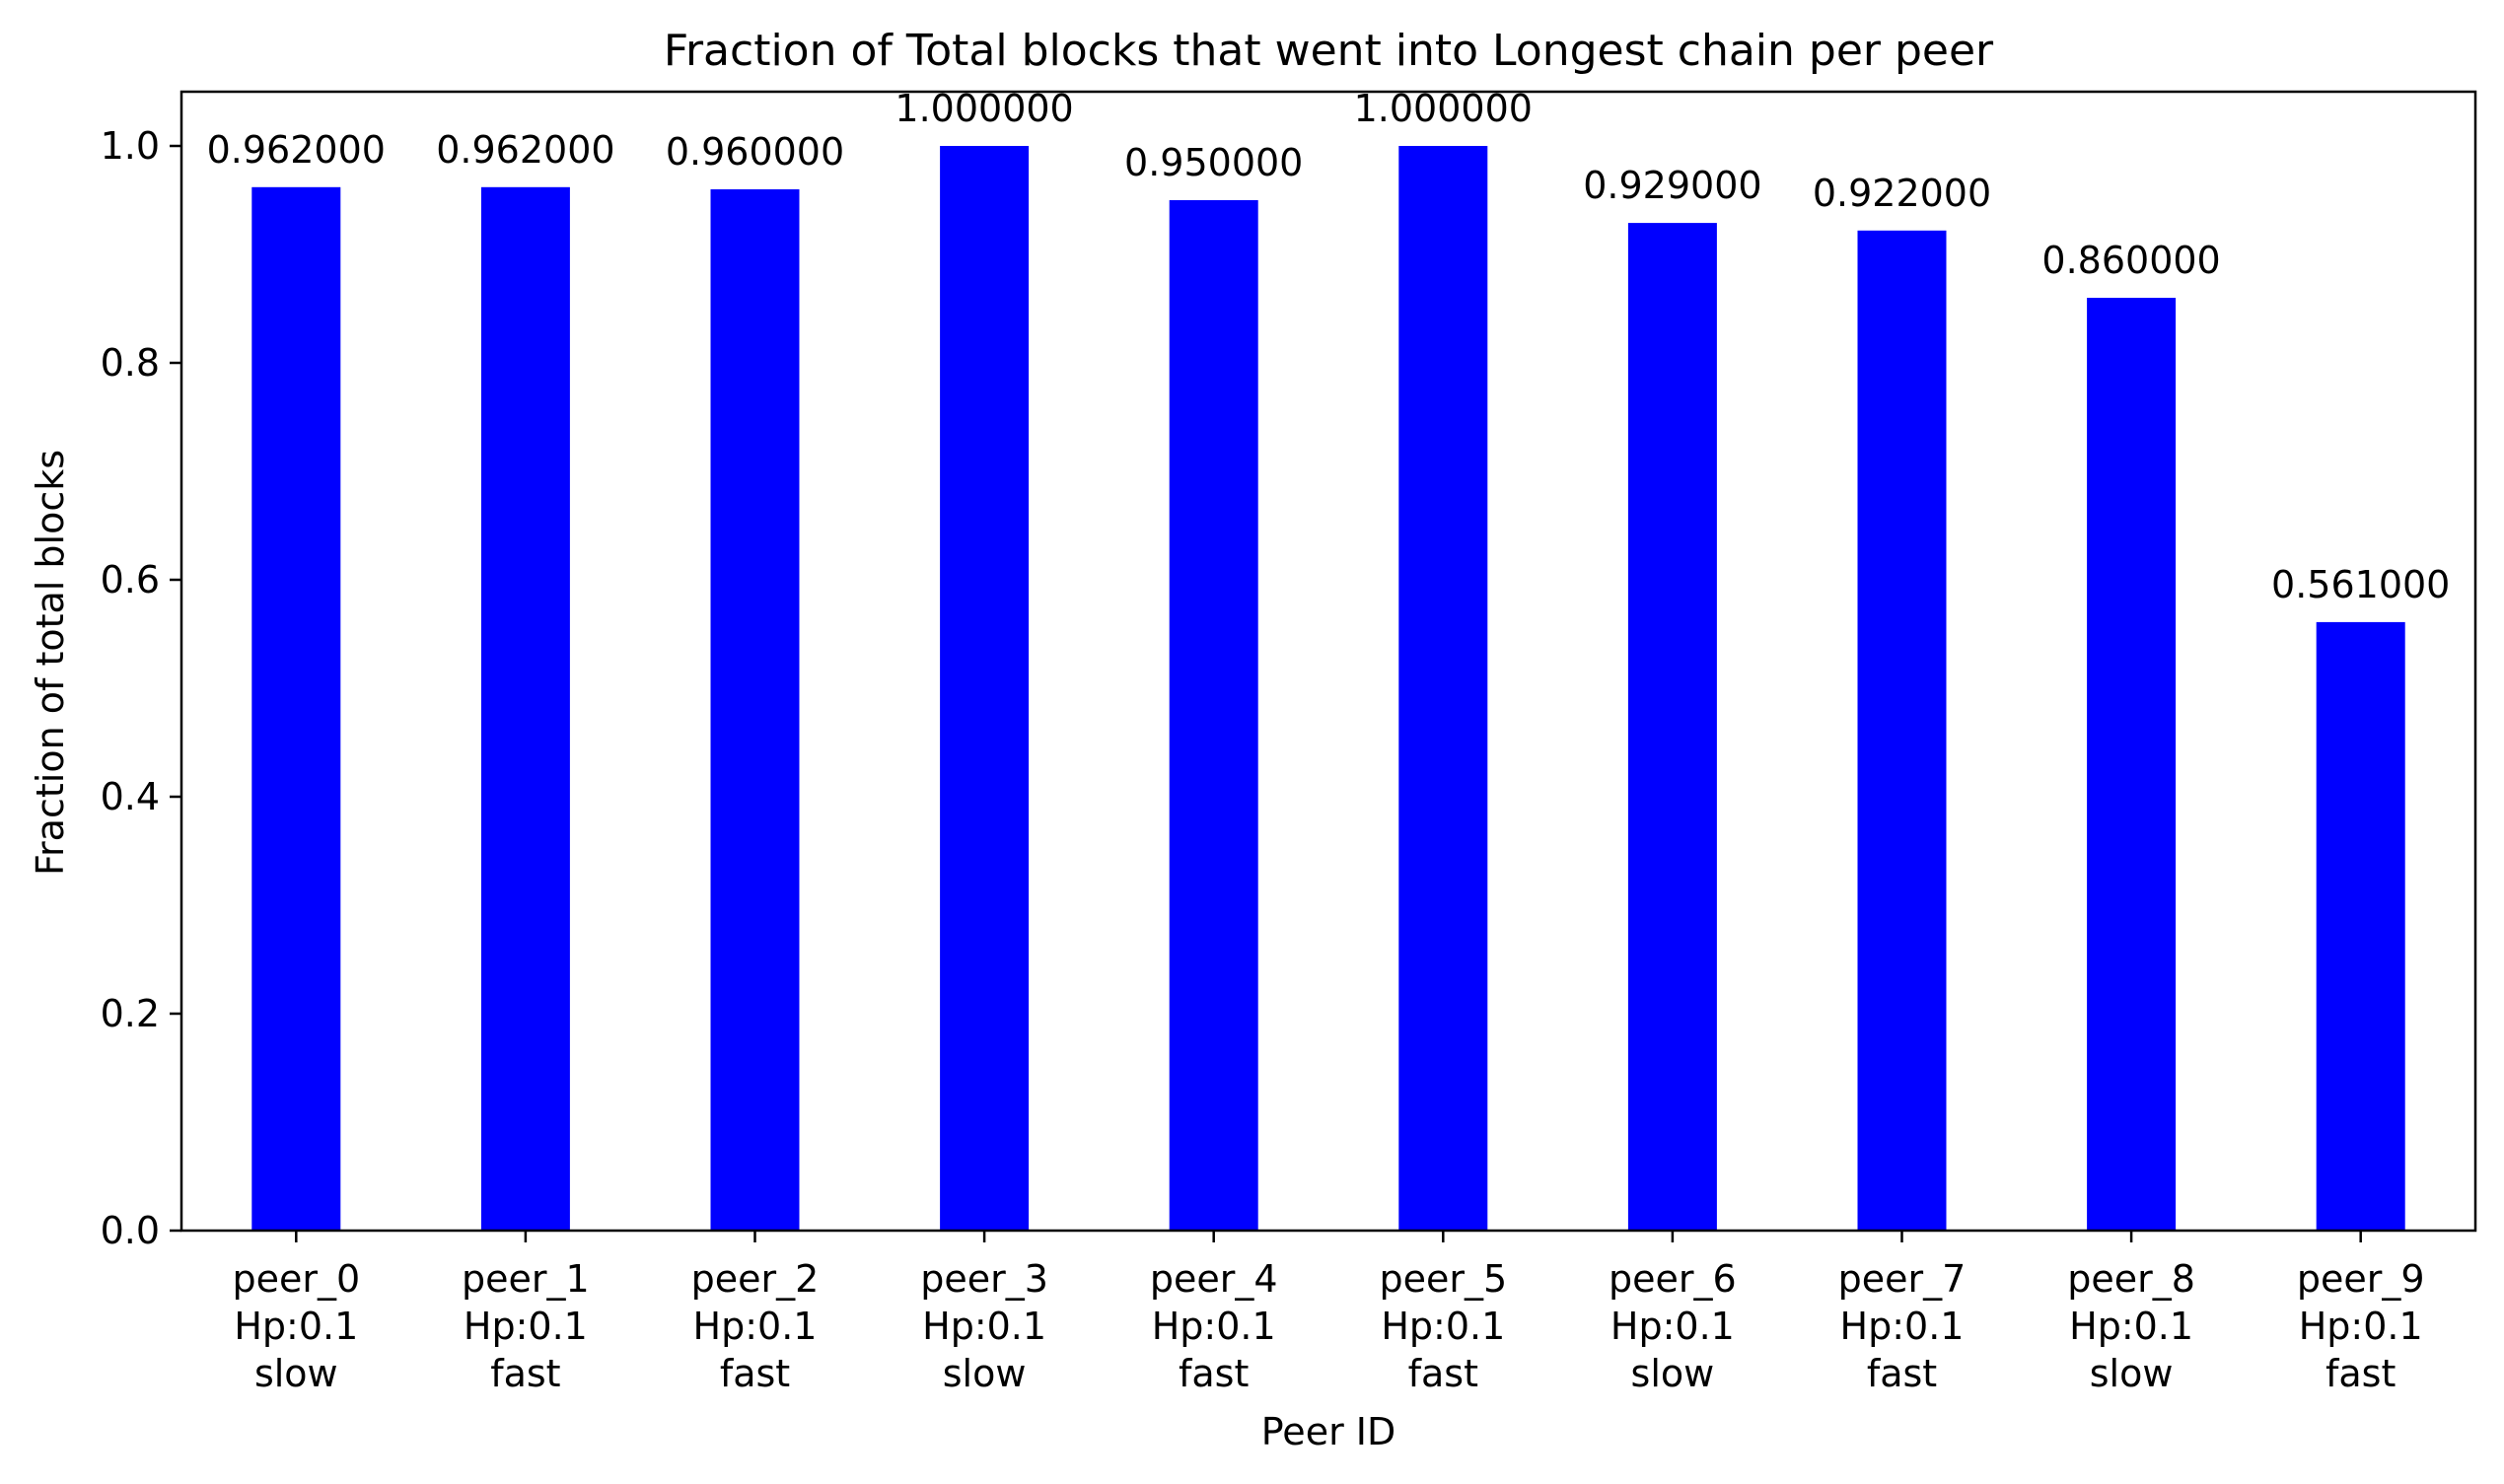 The width and height of the screenshot is (2504, 1484). What do you see at coordinates (526, 1326) in the screenshot?
I see `x-tick-label-1: peer_1 Hp:0.1 fast` at bounding box center [526, 1326].